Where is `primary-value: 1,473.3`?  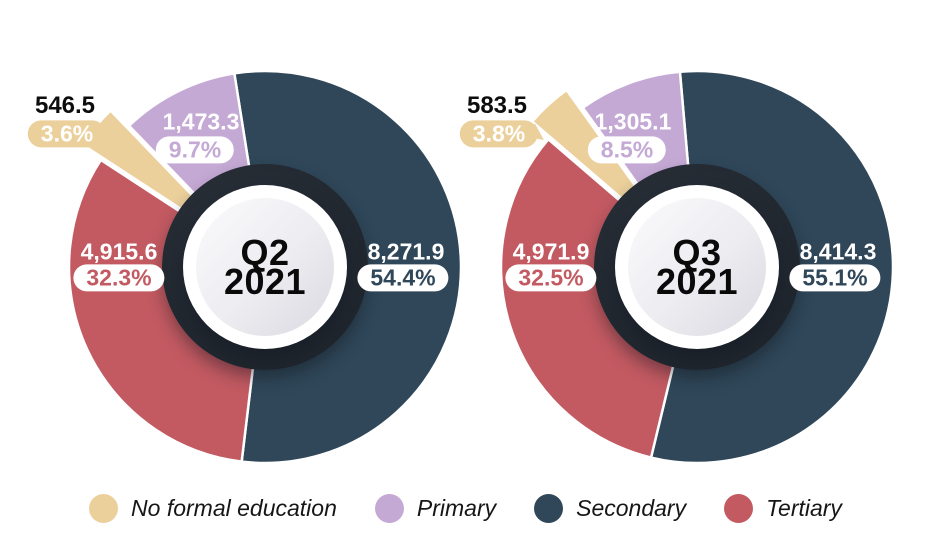
primary-value: 1,473.3 is located at coordinates (201, 121).